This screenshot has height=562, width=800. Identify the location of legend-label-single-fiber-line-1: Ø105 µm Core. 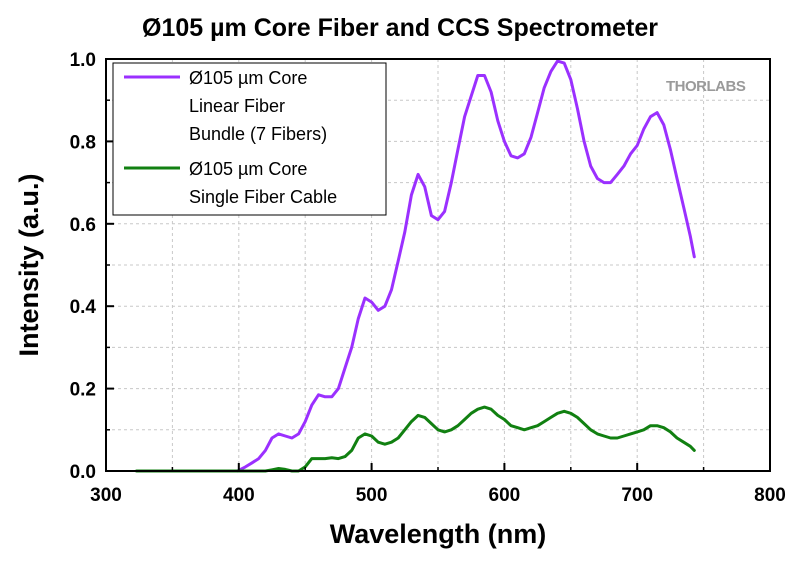
(248, 169).